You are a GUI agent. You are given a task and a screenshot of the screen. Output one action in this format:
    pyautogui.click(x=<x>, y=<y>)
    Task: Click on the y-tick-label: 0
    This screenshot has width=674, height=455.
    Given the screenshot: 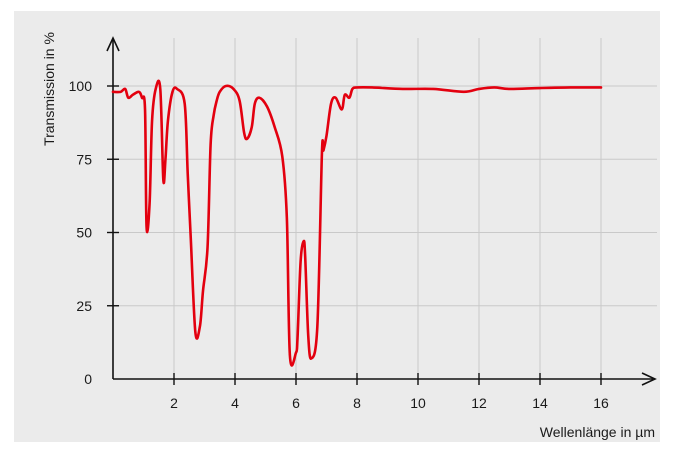 What is the action you would take?
    pyautogui.click(x=88, y=379)
    